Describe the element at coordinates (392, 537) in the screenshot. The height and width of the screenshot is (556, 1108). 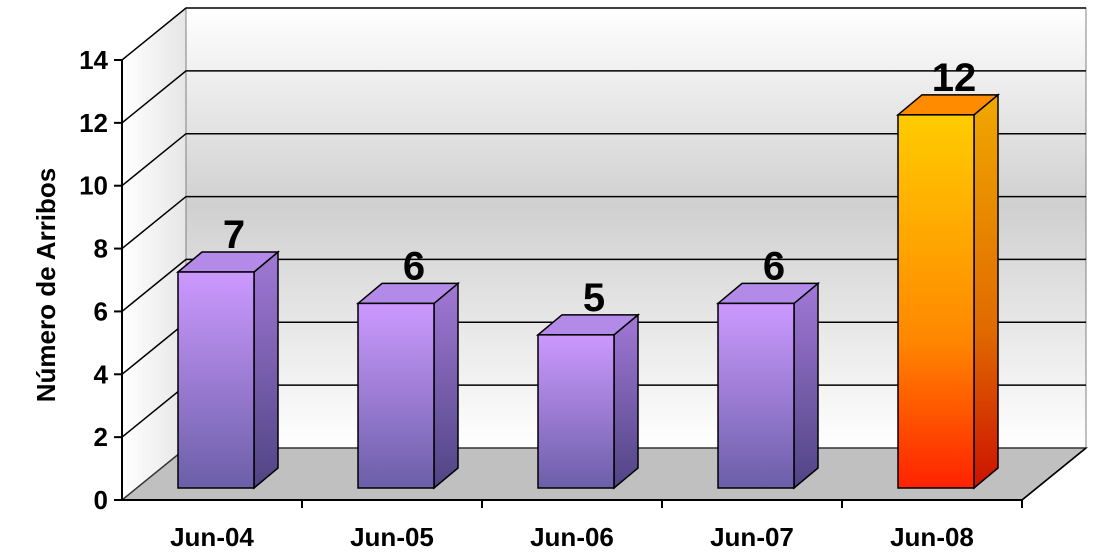
I see `x-tick-label: Jun-05` at that location.